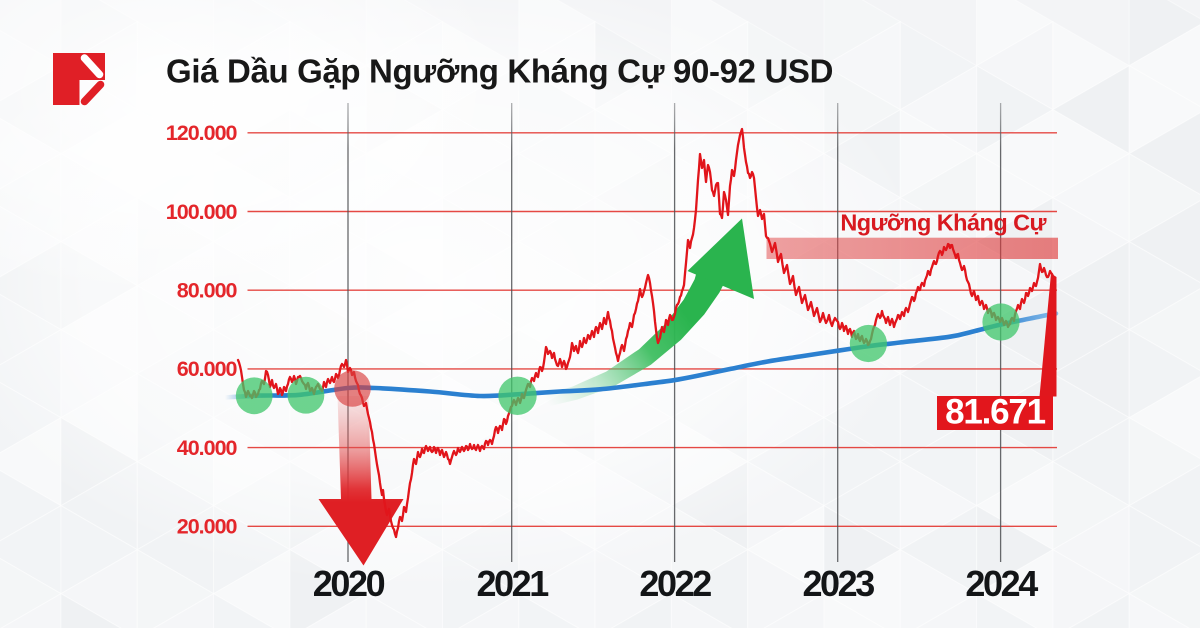  What do you see at coordinates (207, 527) in the screenshot?
I see `svg-text: 20.000` at bounding box center [207, 527].